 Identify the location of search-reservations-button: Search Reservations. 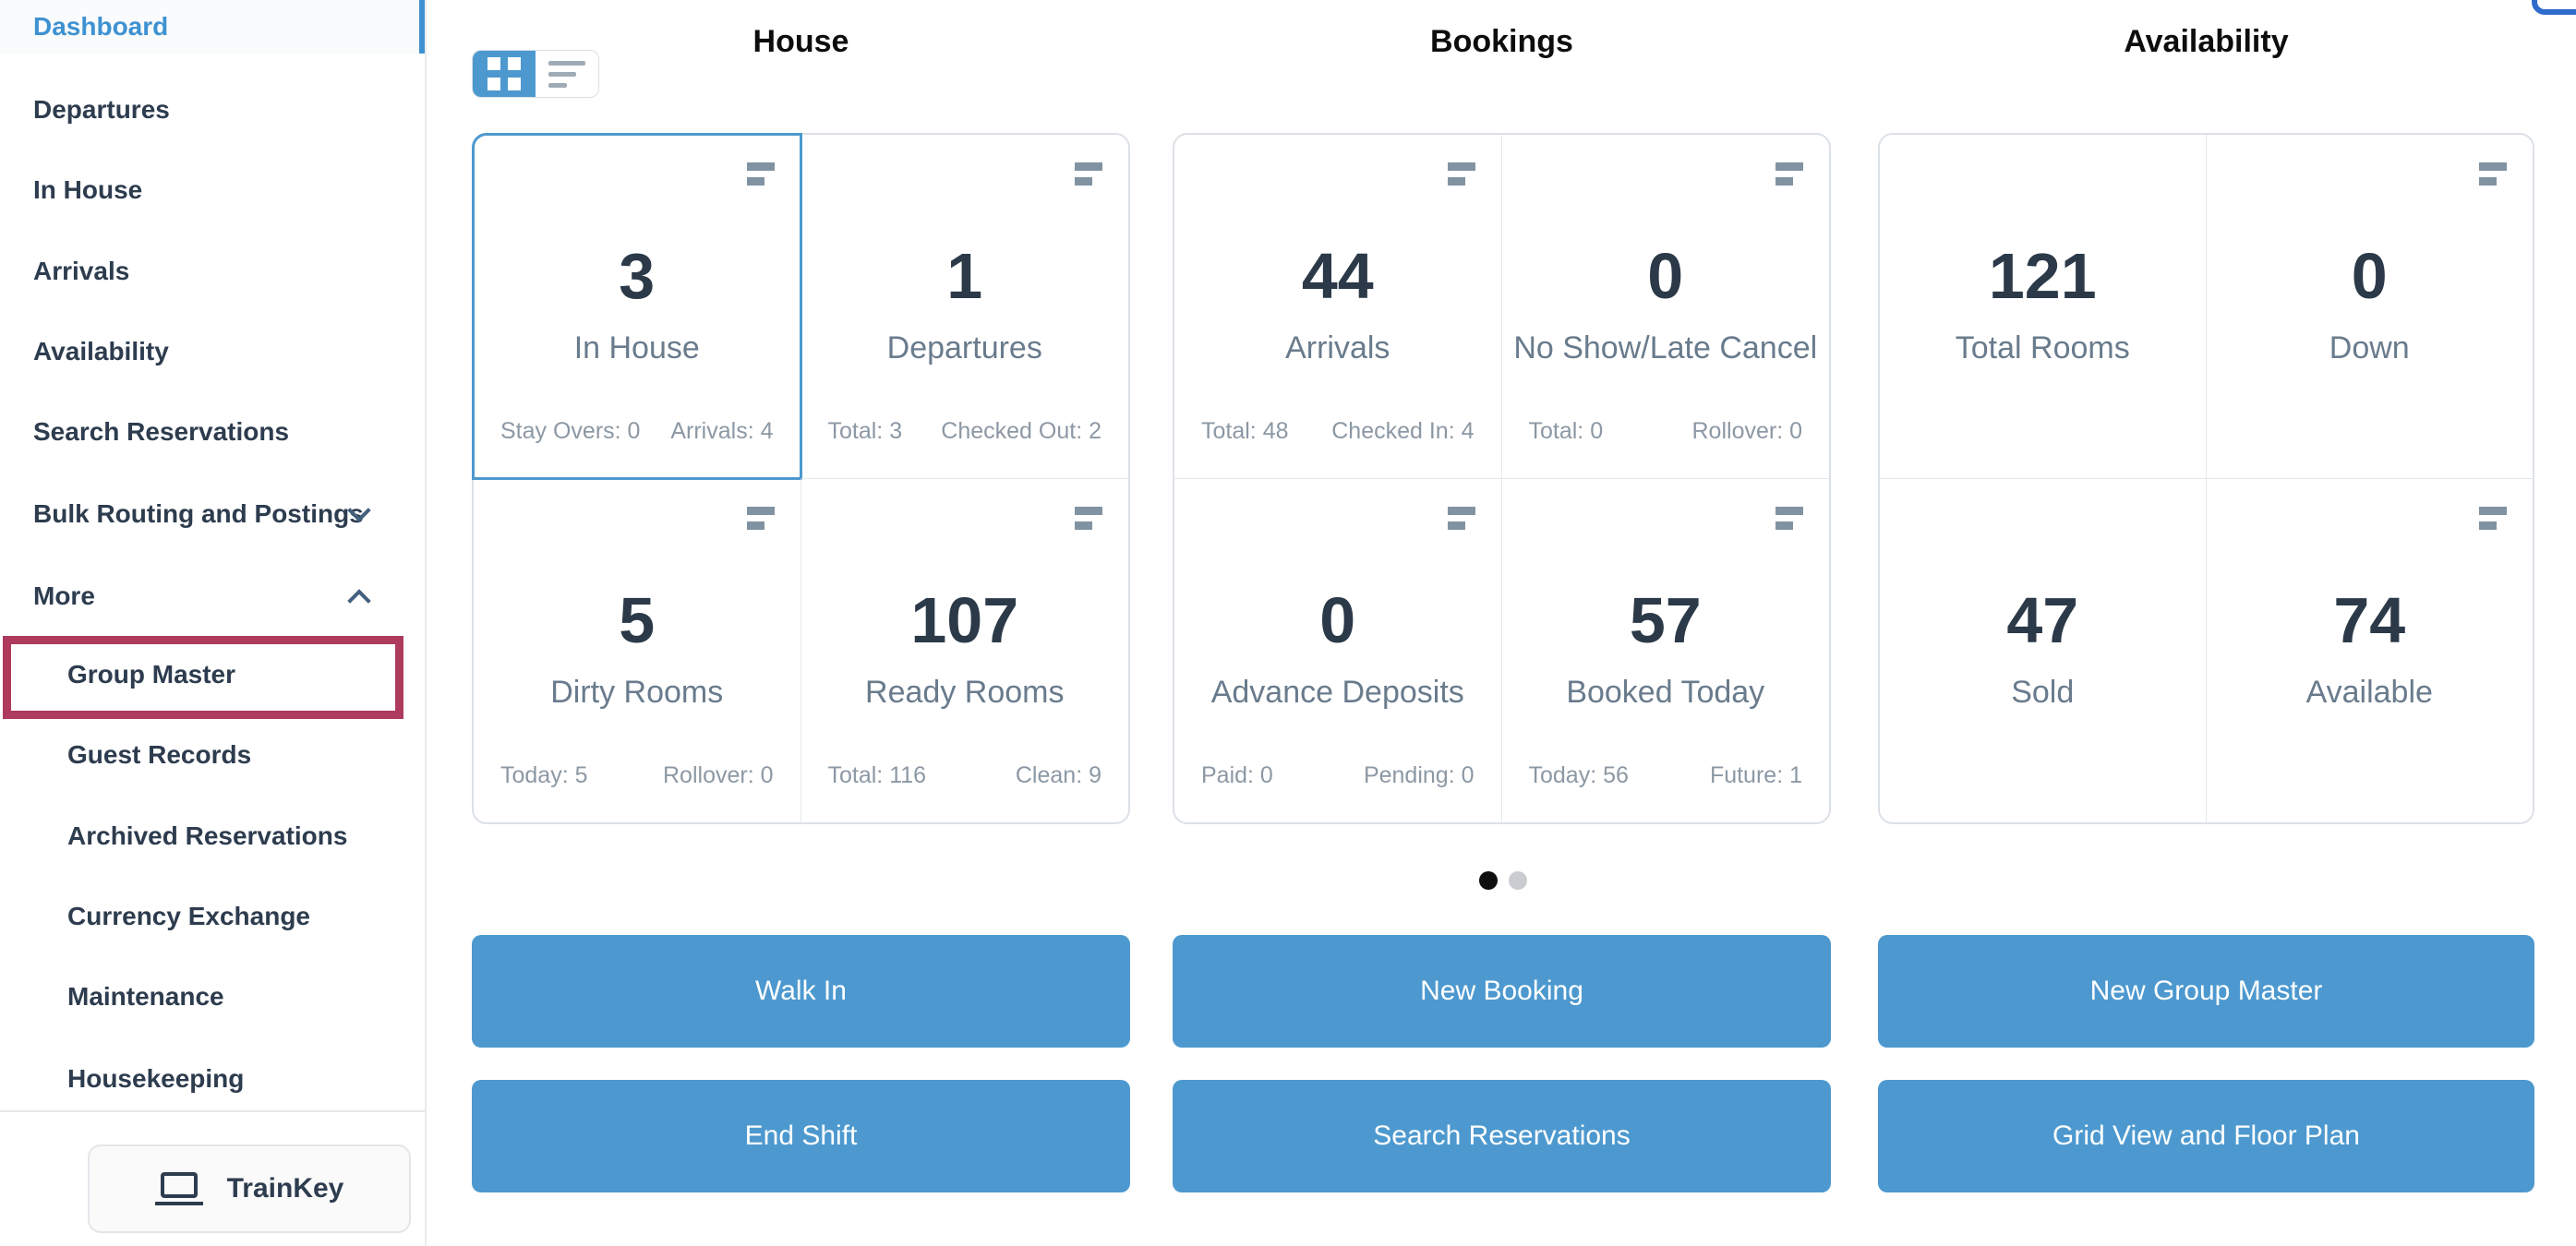
(1502, 1136).